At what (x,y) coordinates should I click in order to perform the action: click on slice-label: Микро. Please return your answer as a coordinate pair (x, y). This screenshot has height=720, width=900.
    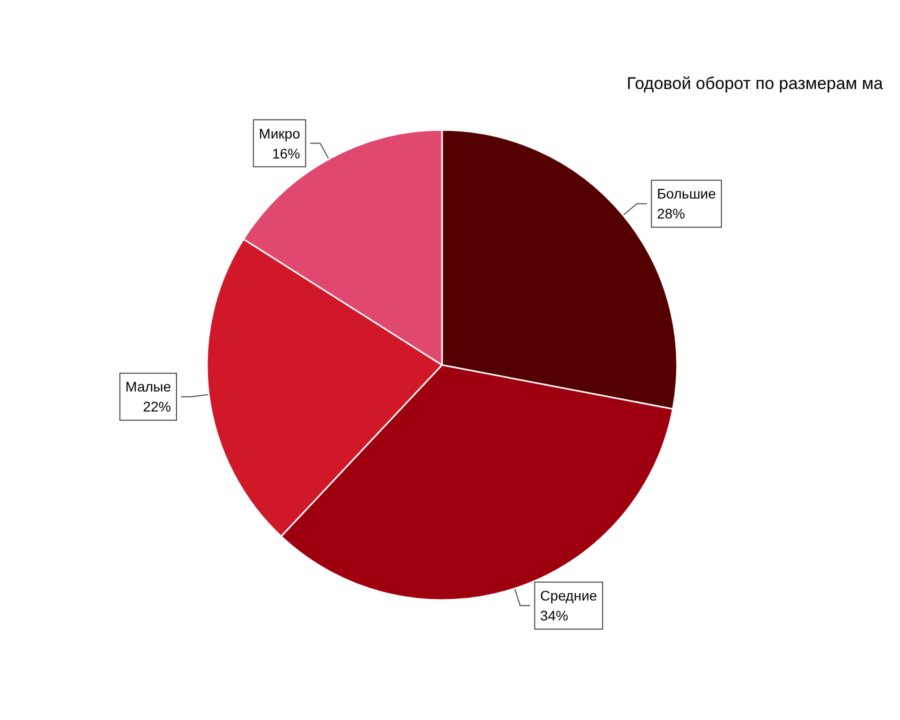
    Looking at the image, I should click on (279, 133).